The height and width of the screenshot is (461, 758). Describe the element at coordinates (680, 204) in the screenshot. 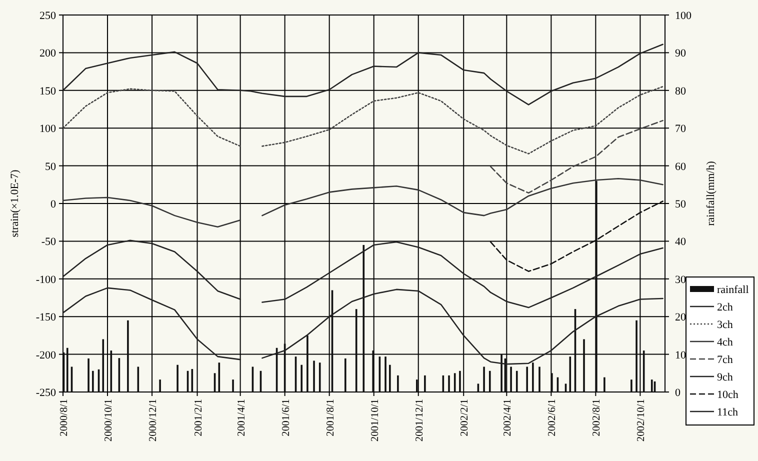

I see `y2-tick-label: 50` at that location.